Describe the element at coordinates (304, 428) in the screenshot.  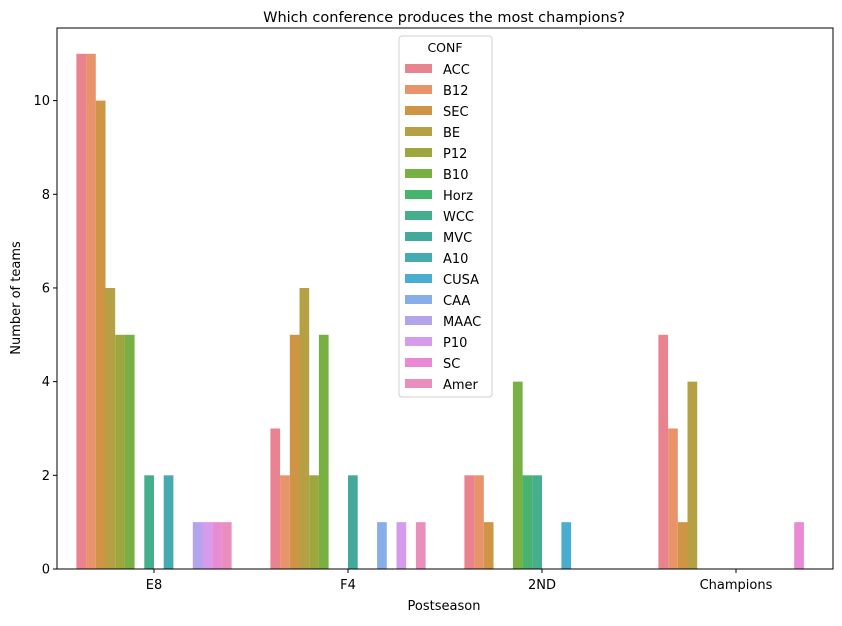
I see `bar-be-f4` at that location.